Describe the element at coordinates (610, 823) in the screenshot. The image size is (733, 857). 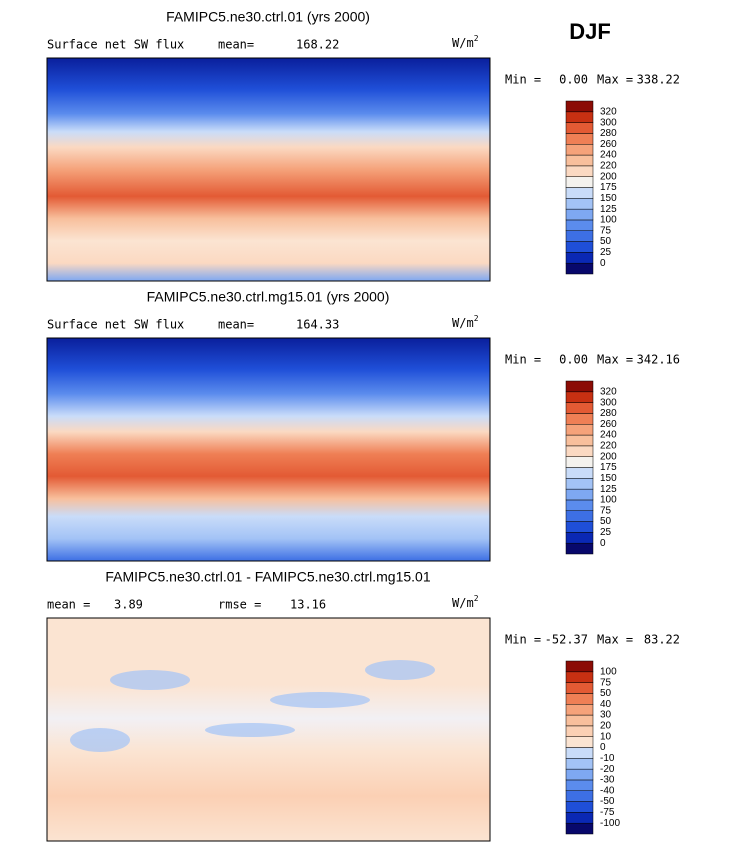
I see `colorbar-label: -100` at that location.